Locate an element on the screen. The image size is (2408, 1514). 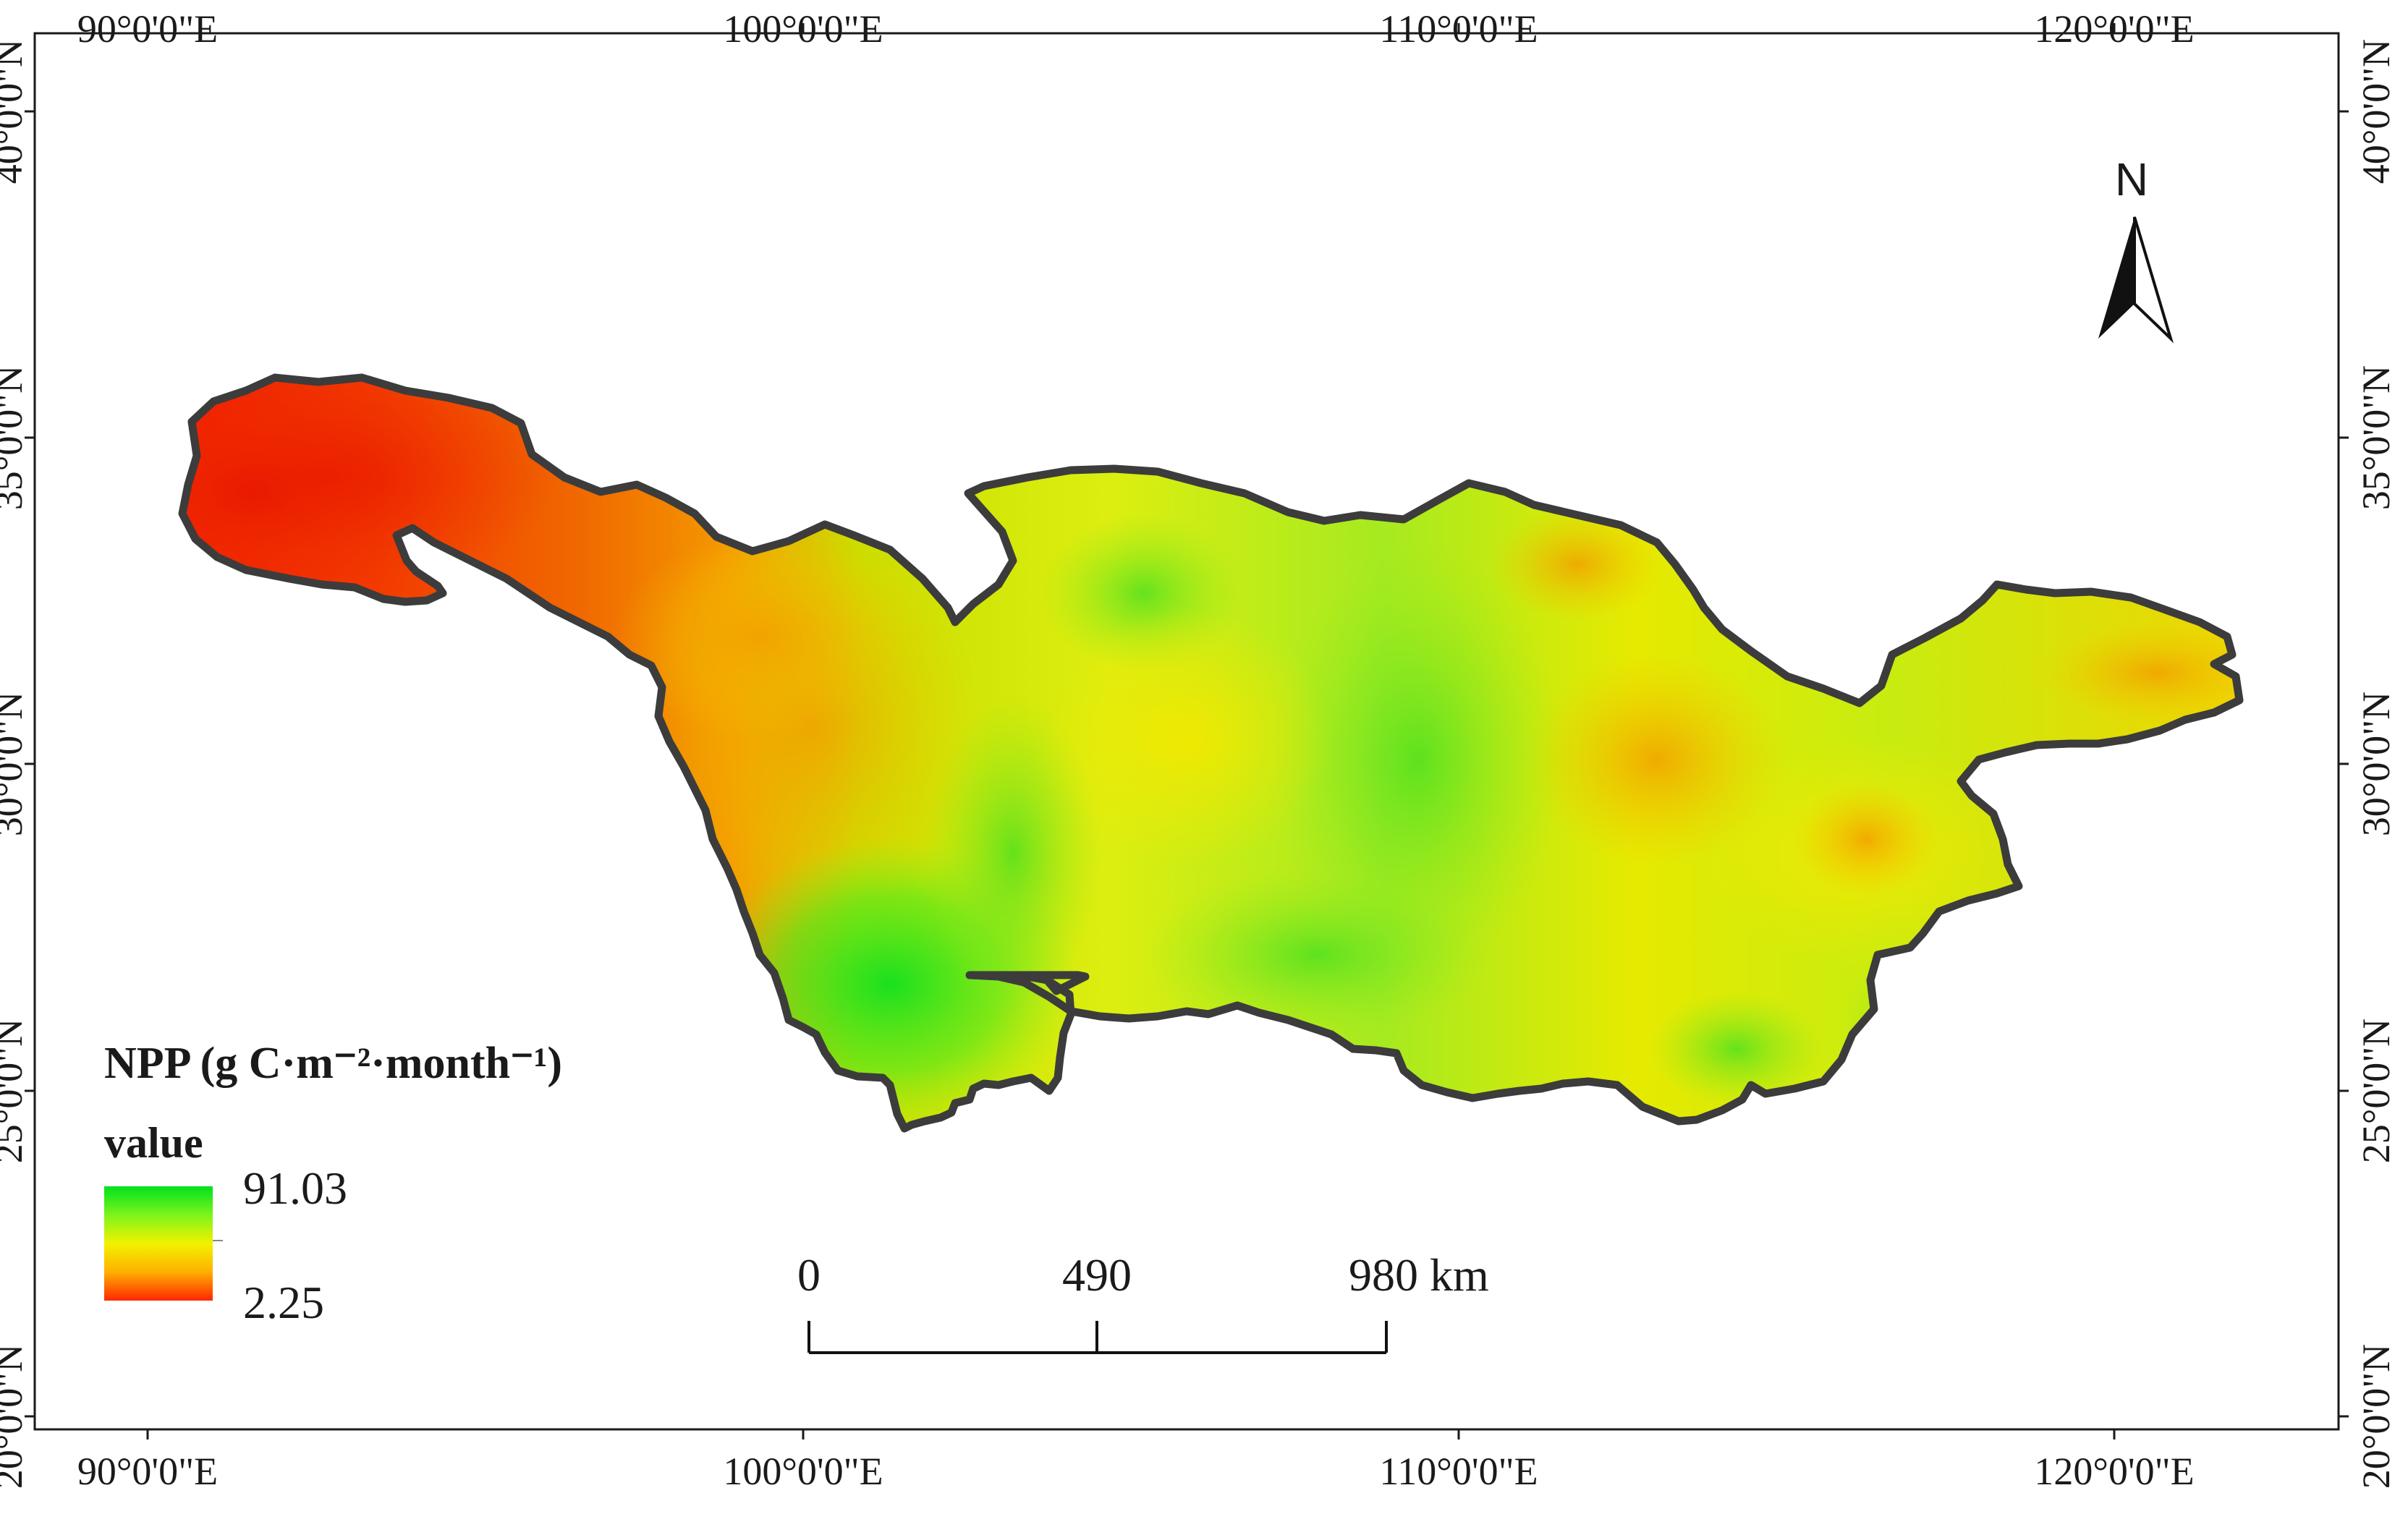
scale-bar: 0 490 980 km is located at coordinates (1143, 1301).